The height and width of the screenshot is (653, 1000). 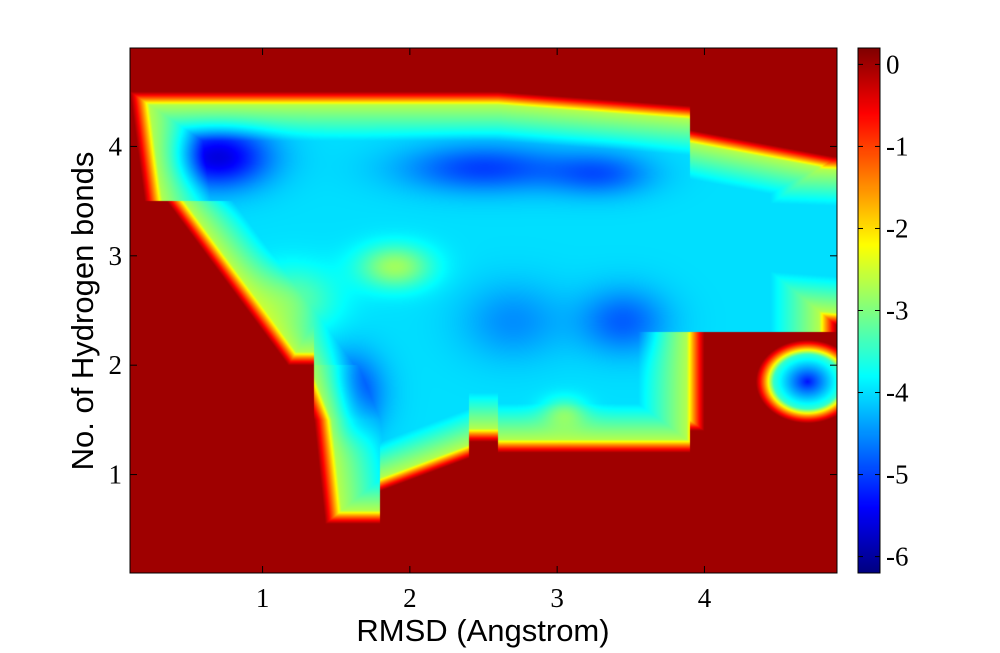 I want to click on colorbar-tick-label: -6, so click(x=897, y=557).